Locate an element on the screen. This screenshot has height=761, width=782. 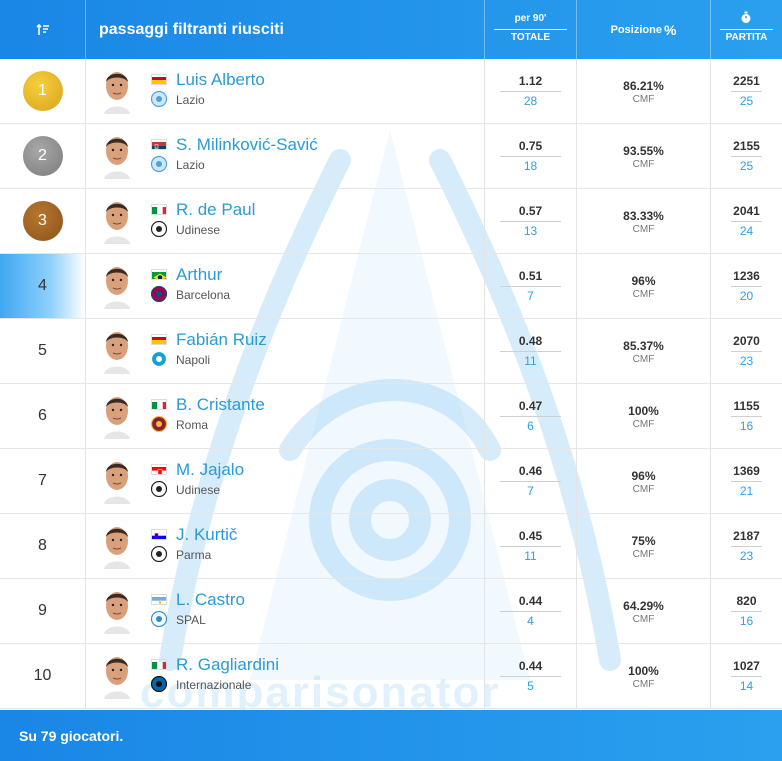
table-row: 5 Fabián Ruiz Napoli 0.48 11 85.37% CMF 2070 23 is located at coordinates (391, 351).